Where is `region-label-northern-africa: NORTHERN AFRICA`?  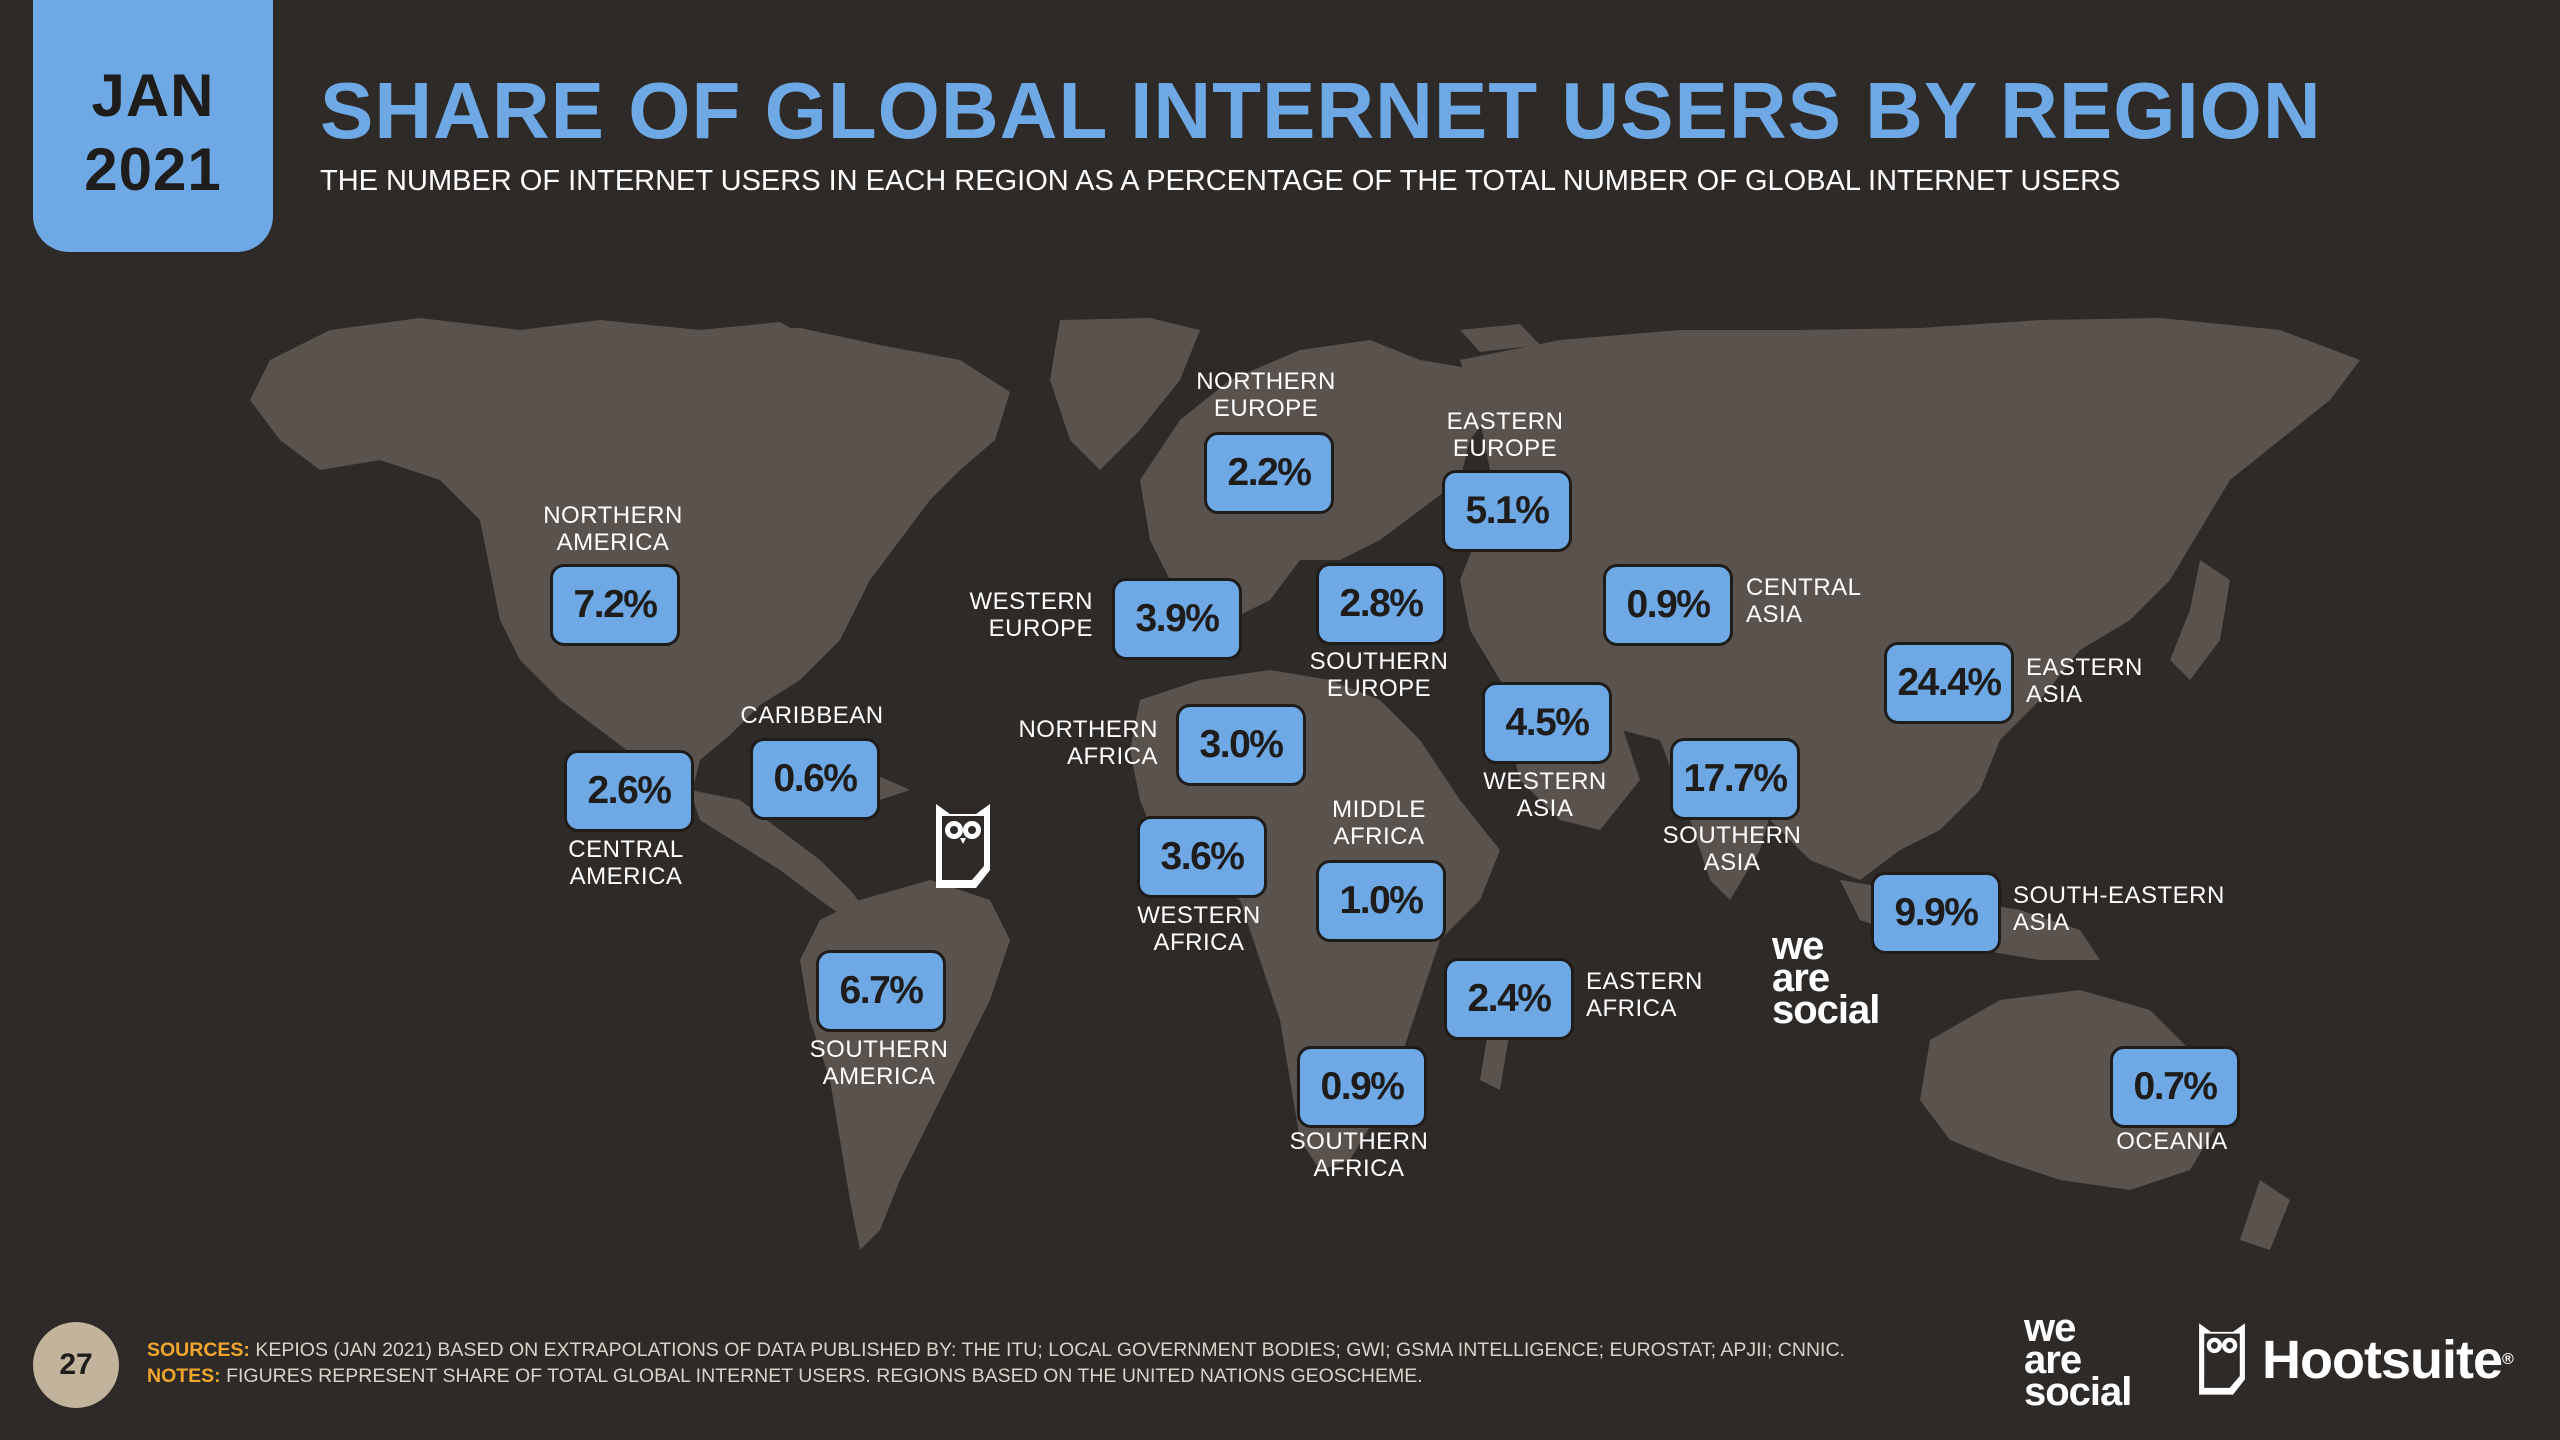
region-label-northern-africa: NORTHERN AFRICA is located at coordinates (1088, 743).